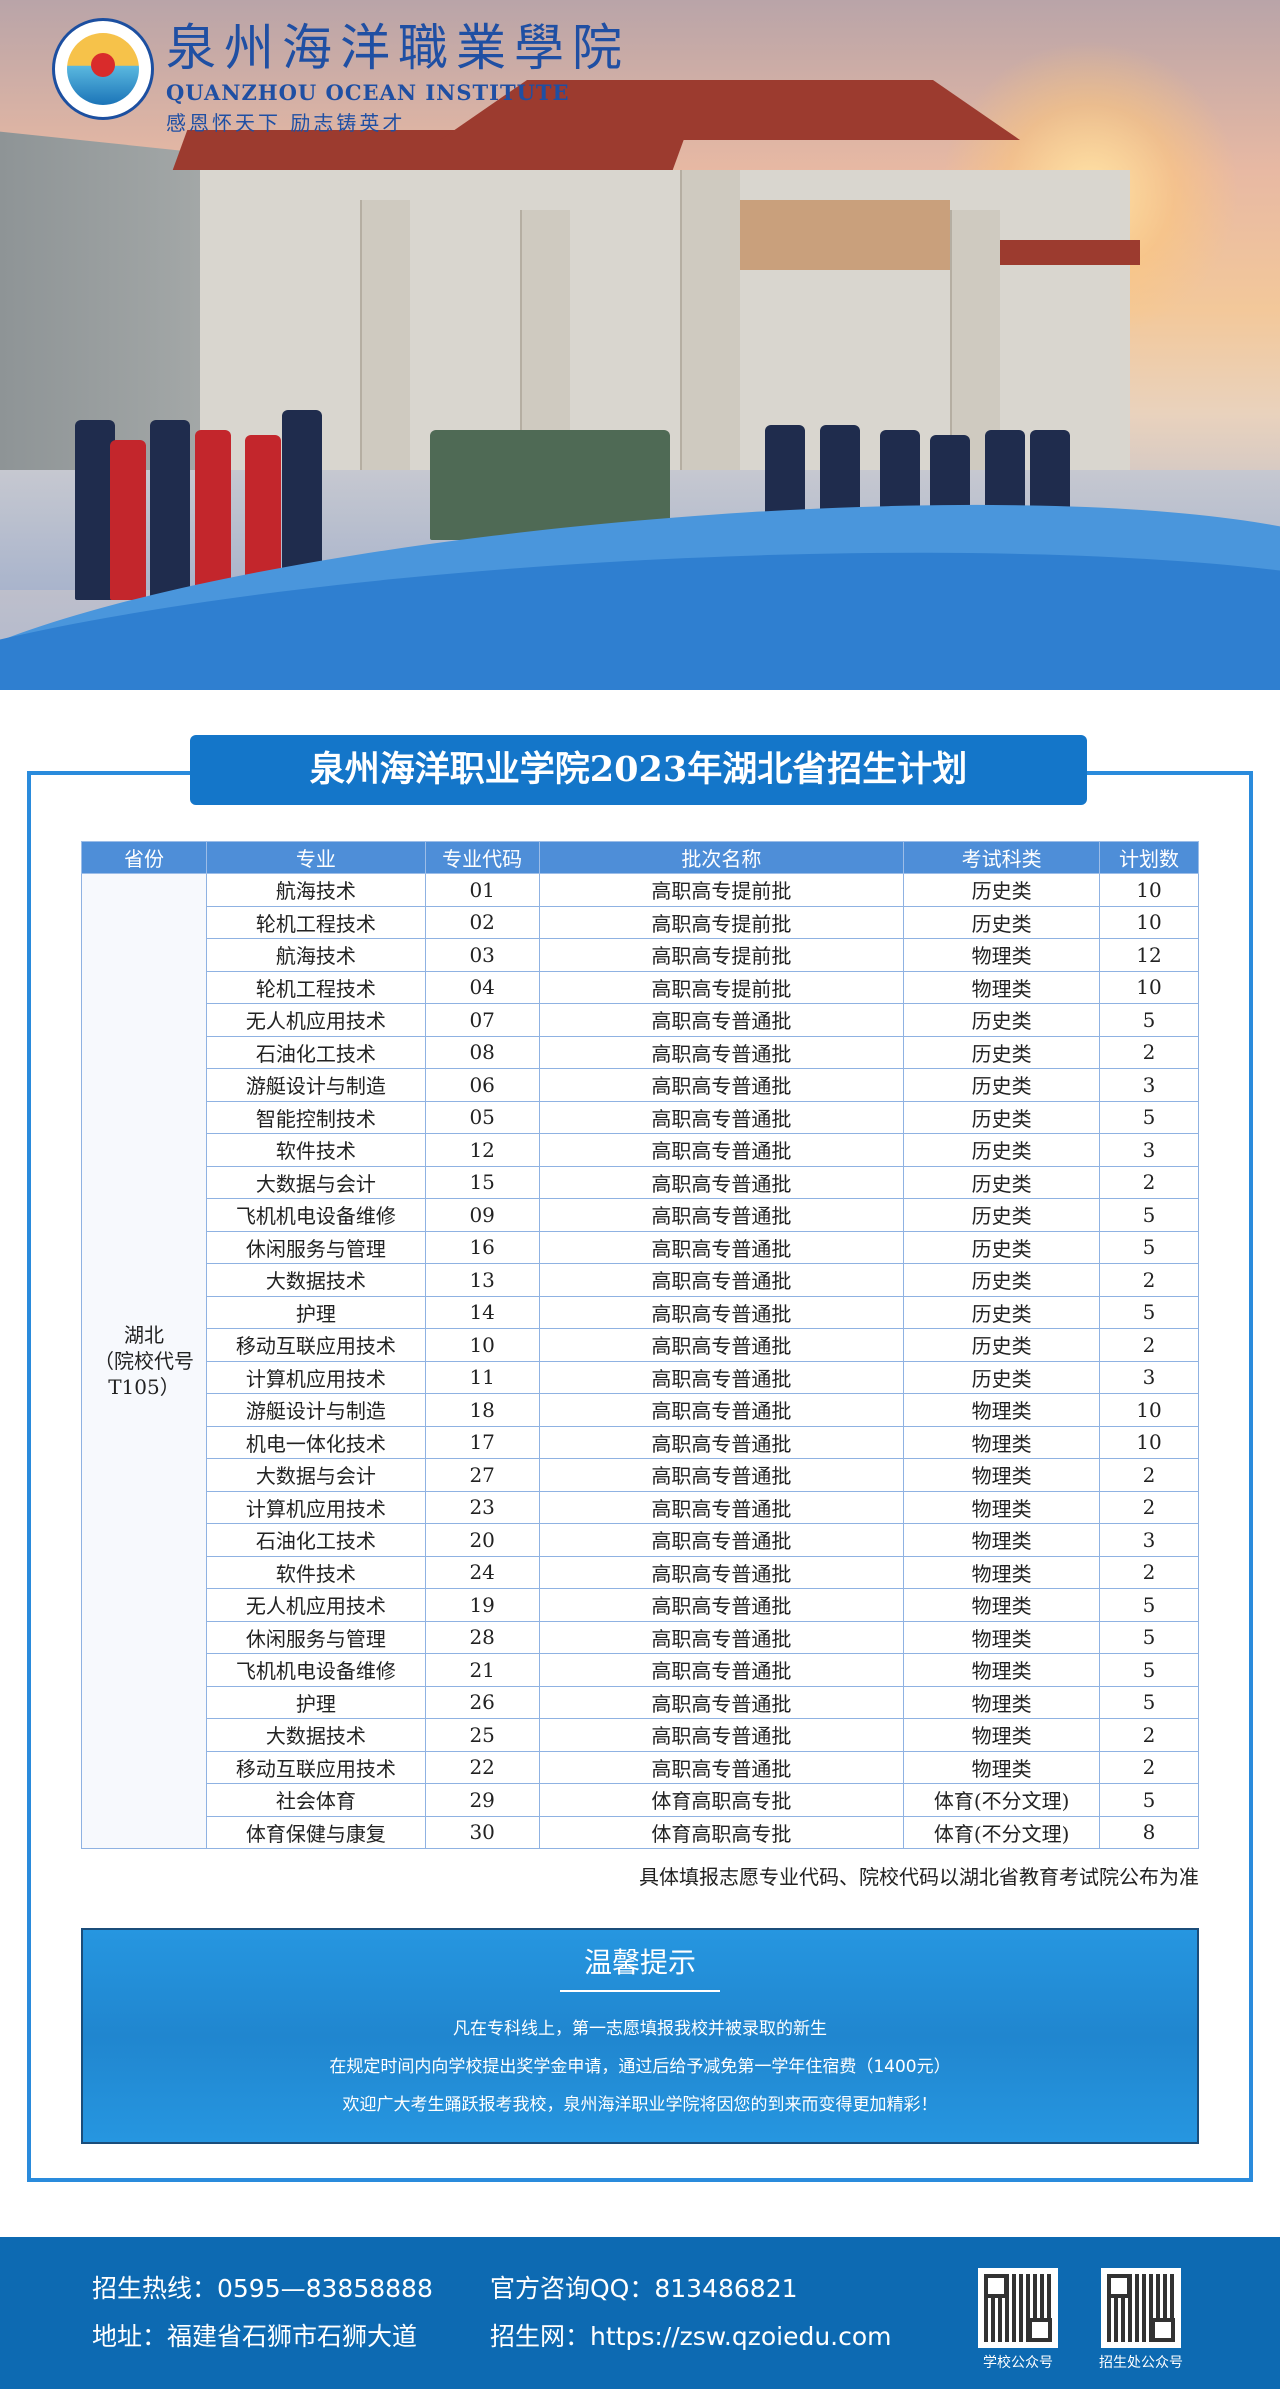 This screenshot has width=1280, height=2389. I want to click on table-cell: 24, so click(482, 1572).